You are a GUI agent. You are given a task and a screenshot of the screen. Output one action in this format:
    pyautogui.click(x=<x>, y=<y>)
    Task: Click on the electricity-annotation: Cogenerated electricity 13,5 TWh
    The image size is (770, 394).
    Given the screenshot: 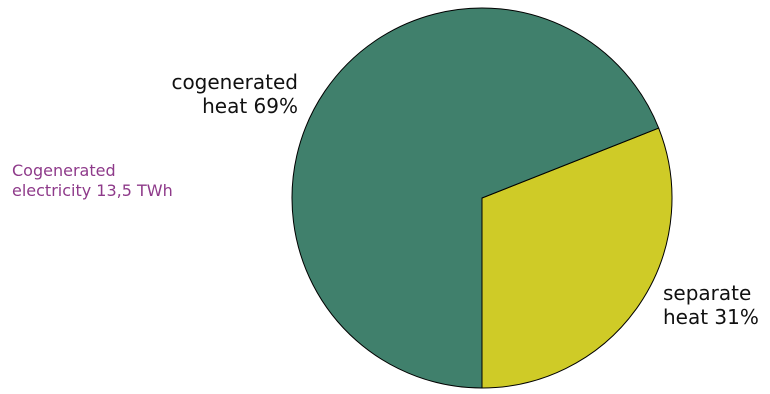 What is the action you would take?
    pyautogui.click(x=142, y=181)
    